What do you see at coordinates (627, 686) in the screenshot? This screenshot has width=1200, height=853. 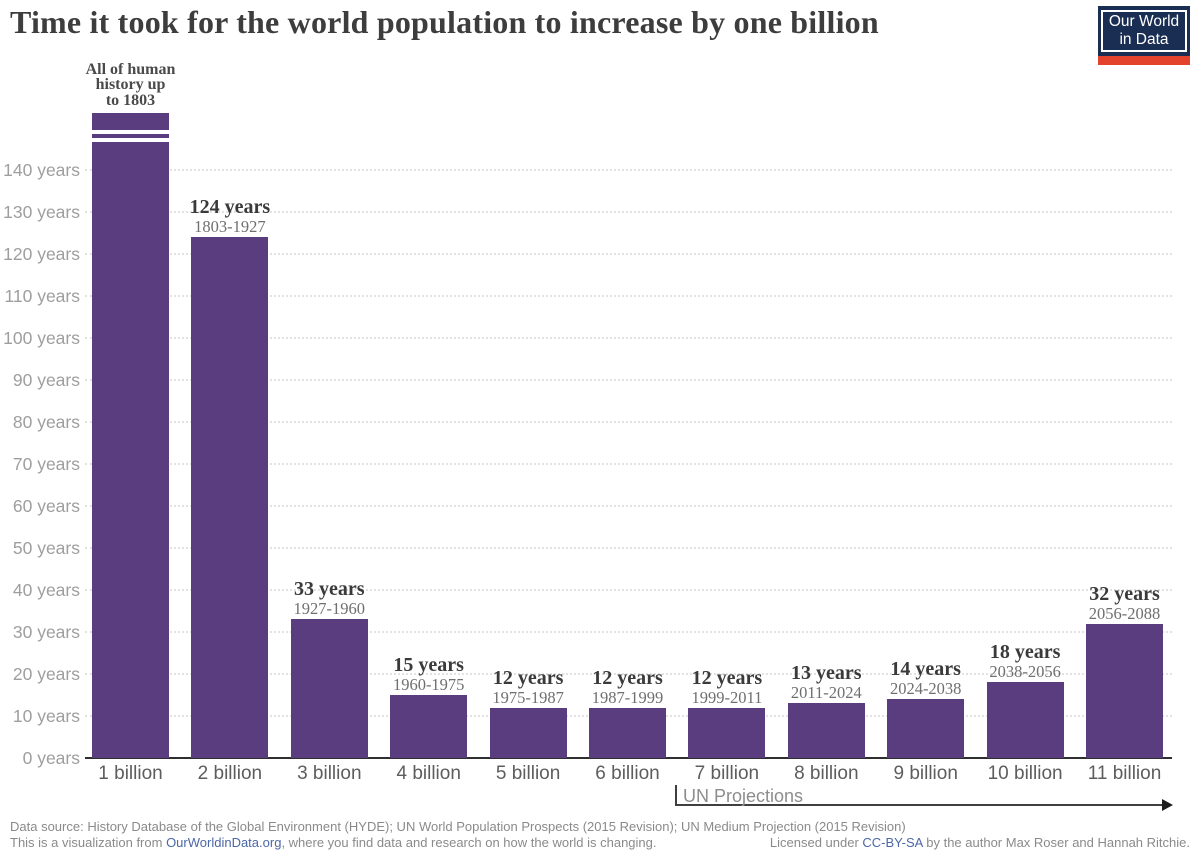 I see `bar-value-label: 12 years 1987-1999` at bounding box center [627, 686].